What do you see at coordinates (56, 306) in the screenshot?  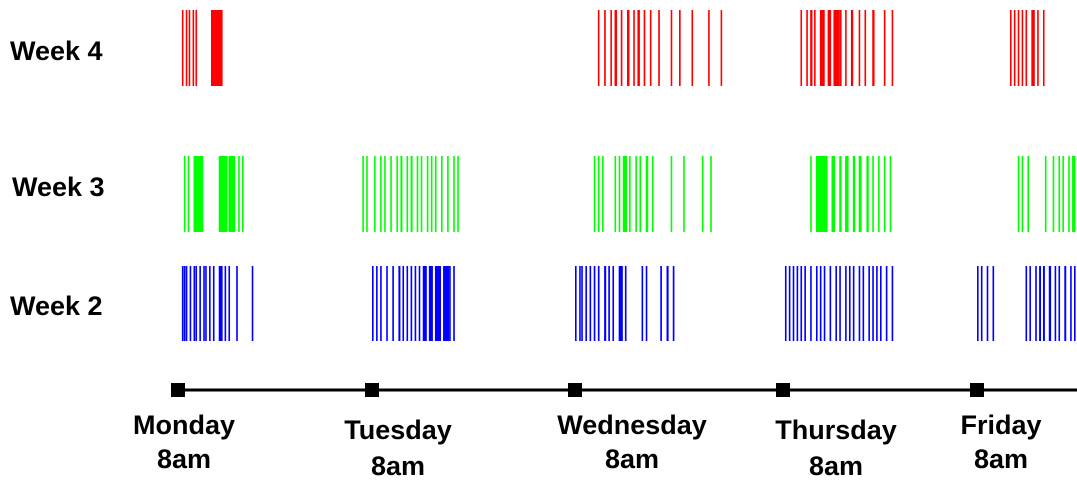 I see `series-label: Week 2` at bounding box center [56, 306].